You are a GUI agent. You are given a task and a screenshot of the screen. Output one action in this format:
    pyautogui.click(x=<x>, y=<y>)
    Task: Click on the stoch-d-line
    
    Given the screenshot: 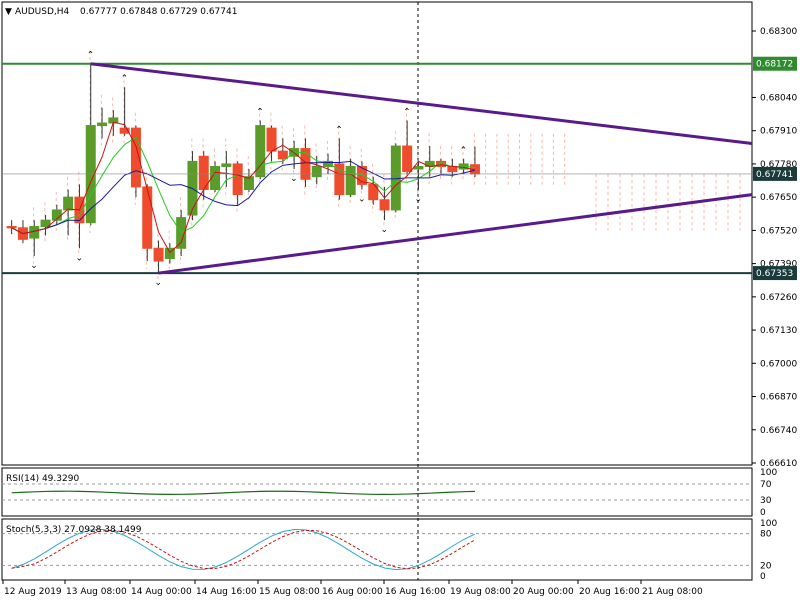 What is the action you would take?
    pyautogui.click(x=243, y=549)
    